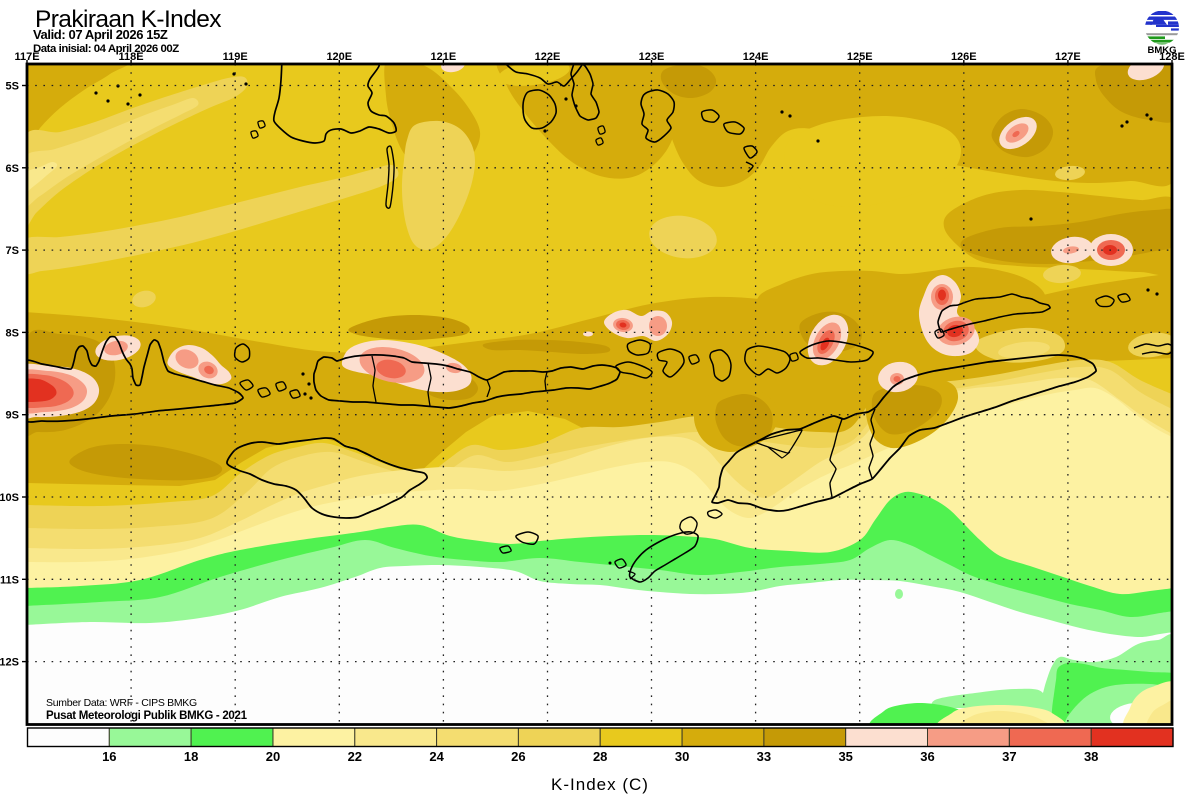 The height and width of the screenshot is (800, 1200). What do you see at coordinates (1068, 57) in the screenshot?
I see `svg-text: 127E` at bounding box center [1068, 57].